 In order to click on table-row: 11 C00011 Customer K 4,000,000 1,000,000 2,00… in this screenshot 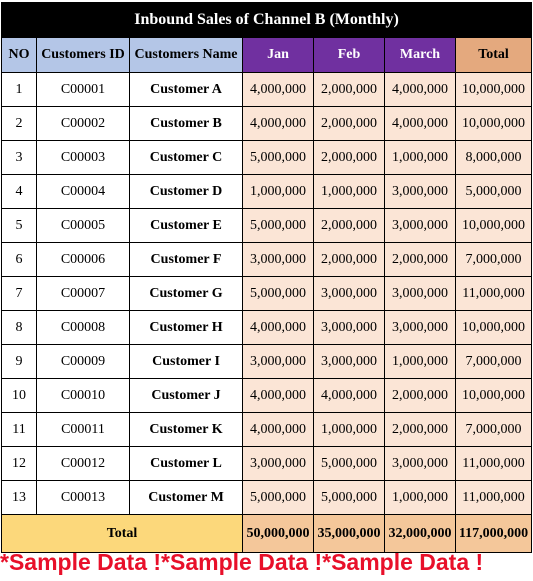, I will do `click(267, 429)`.